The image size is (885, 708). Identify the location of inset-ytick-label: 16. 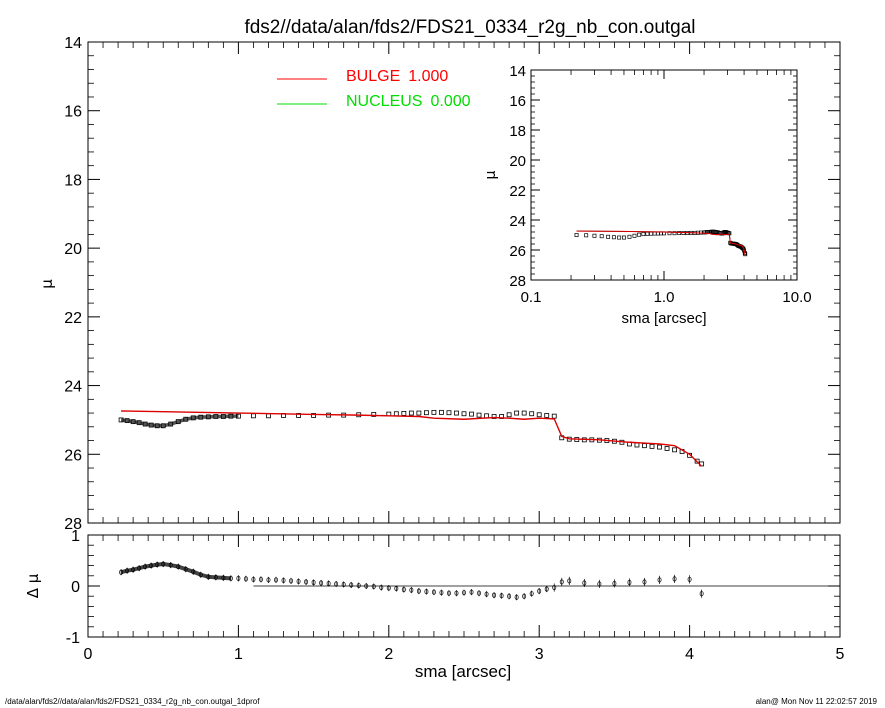
(517, 101).